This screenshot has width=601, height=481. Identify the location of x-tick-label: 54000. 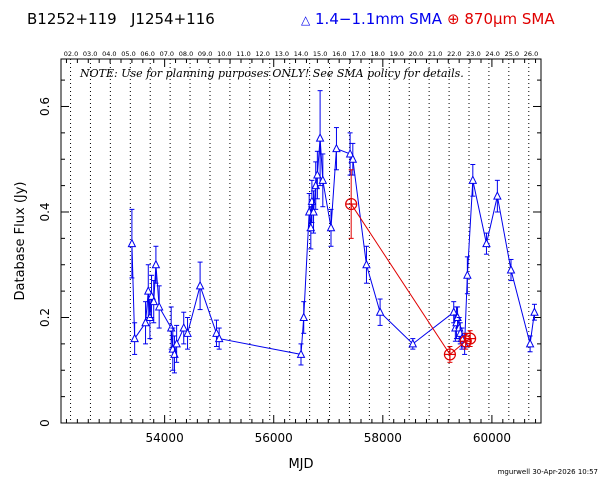
(165, 438).